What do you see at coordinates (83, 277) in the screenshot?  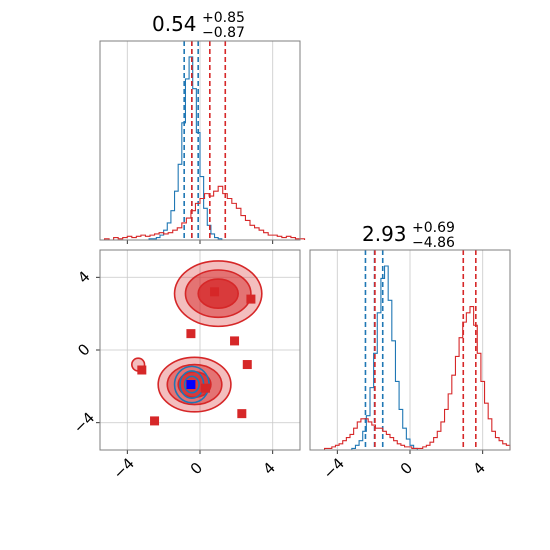 I see `joint-panel-ytick-label: 4` at bounding box center [83, 277].